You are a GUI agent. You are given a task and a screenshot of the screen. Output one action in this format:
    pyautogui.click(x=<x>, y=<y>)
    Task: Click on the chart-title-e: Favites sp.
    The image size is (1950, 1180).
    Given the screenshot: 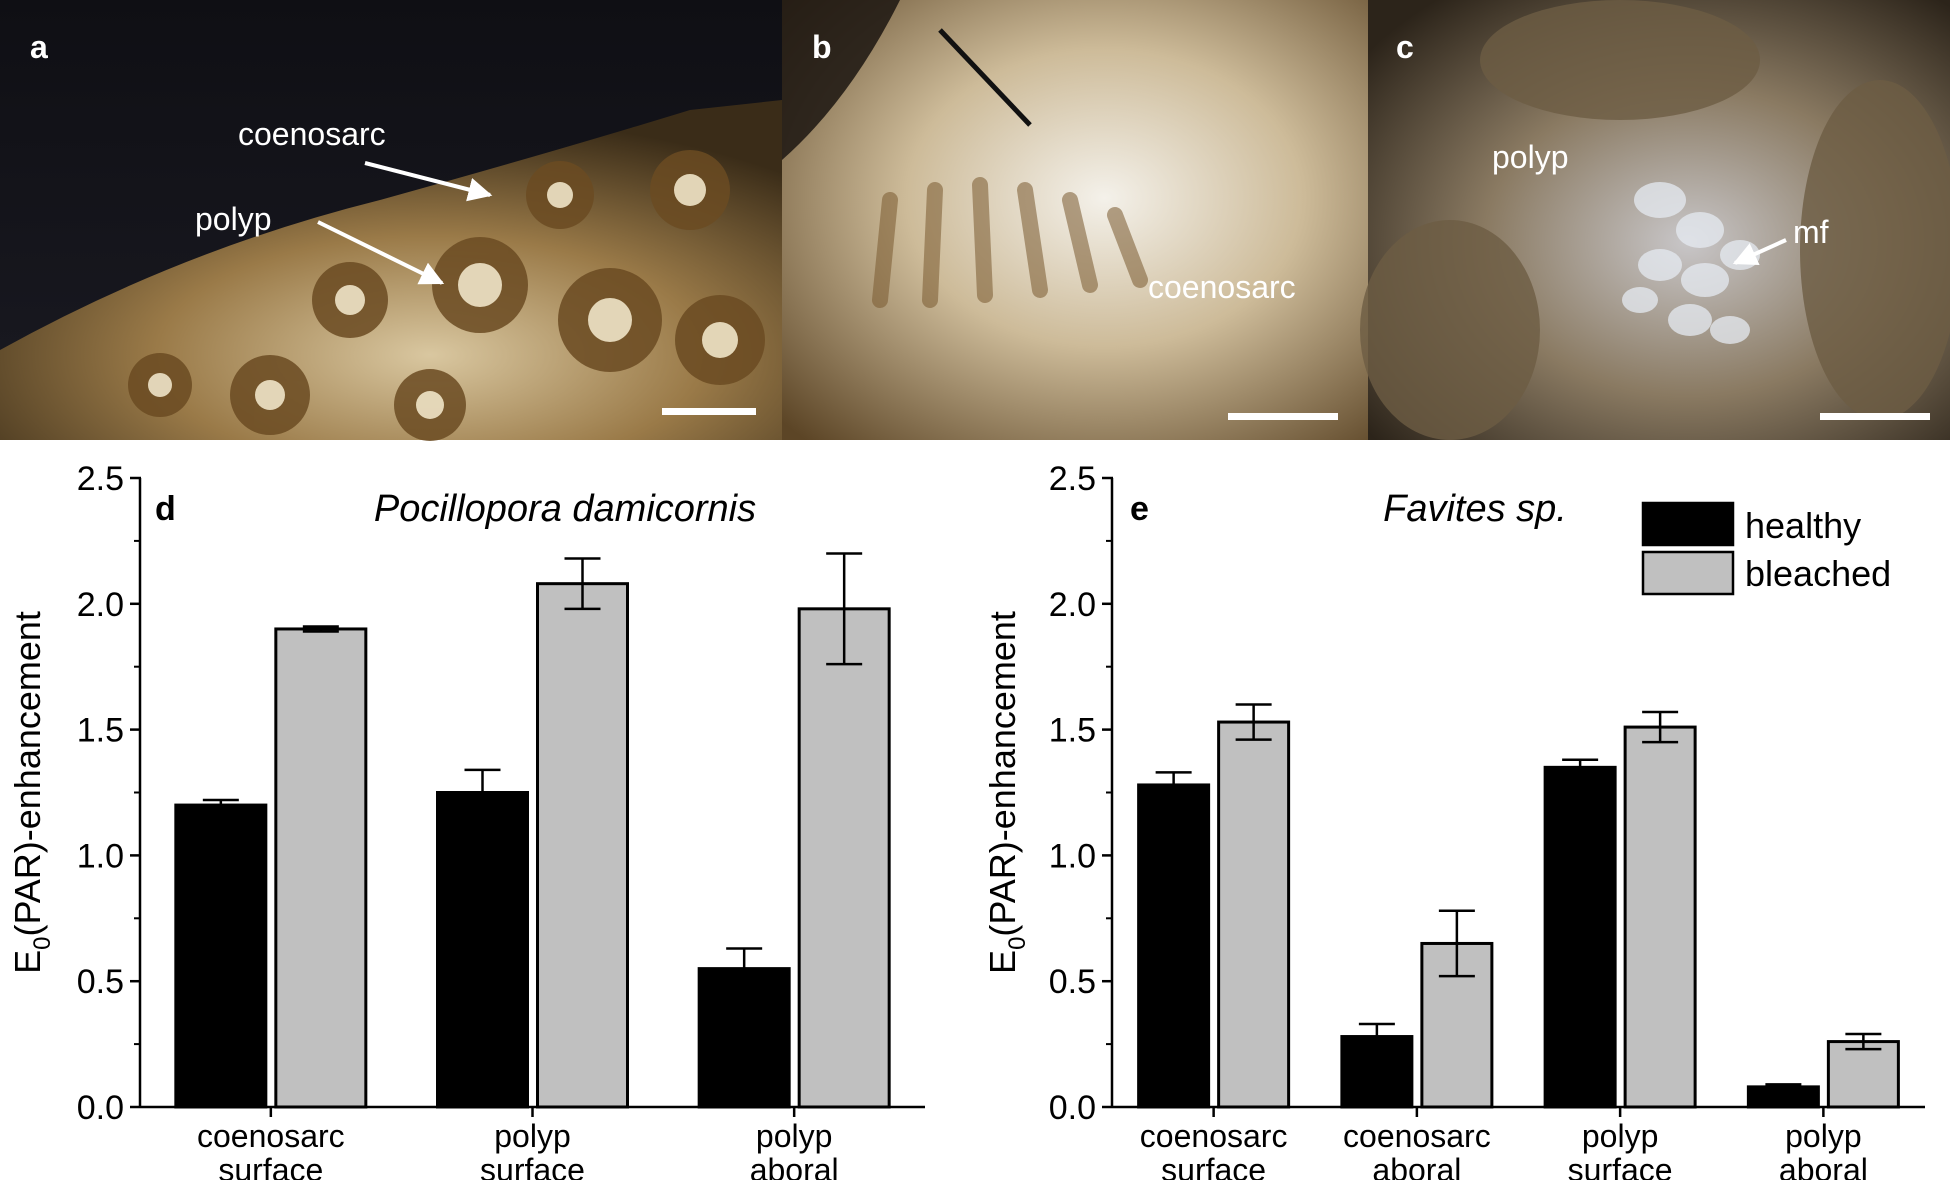 What is the action you would take?
    pyautogui.click(x=1475, y=509)
    